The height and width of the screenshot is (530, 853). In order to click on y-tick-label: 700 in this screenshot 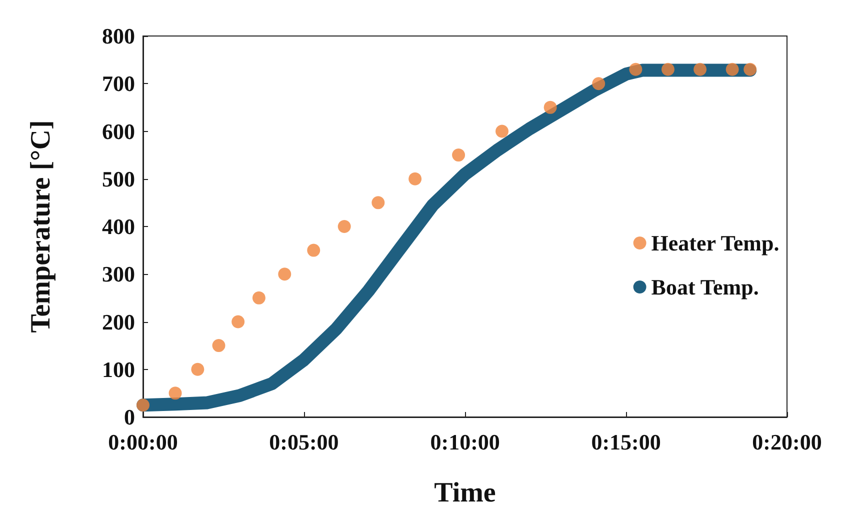, I will do `click(118, 83)`.